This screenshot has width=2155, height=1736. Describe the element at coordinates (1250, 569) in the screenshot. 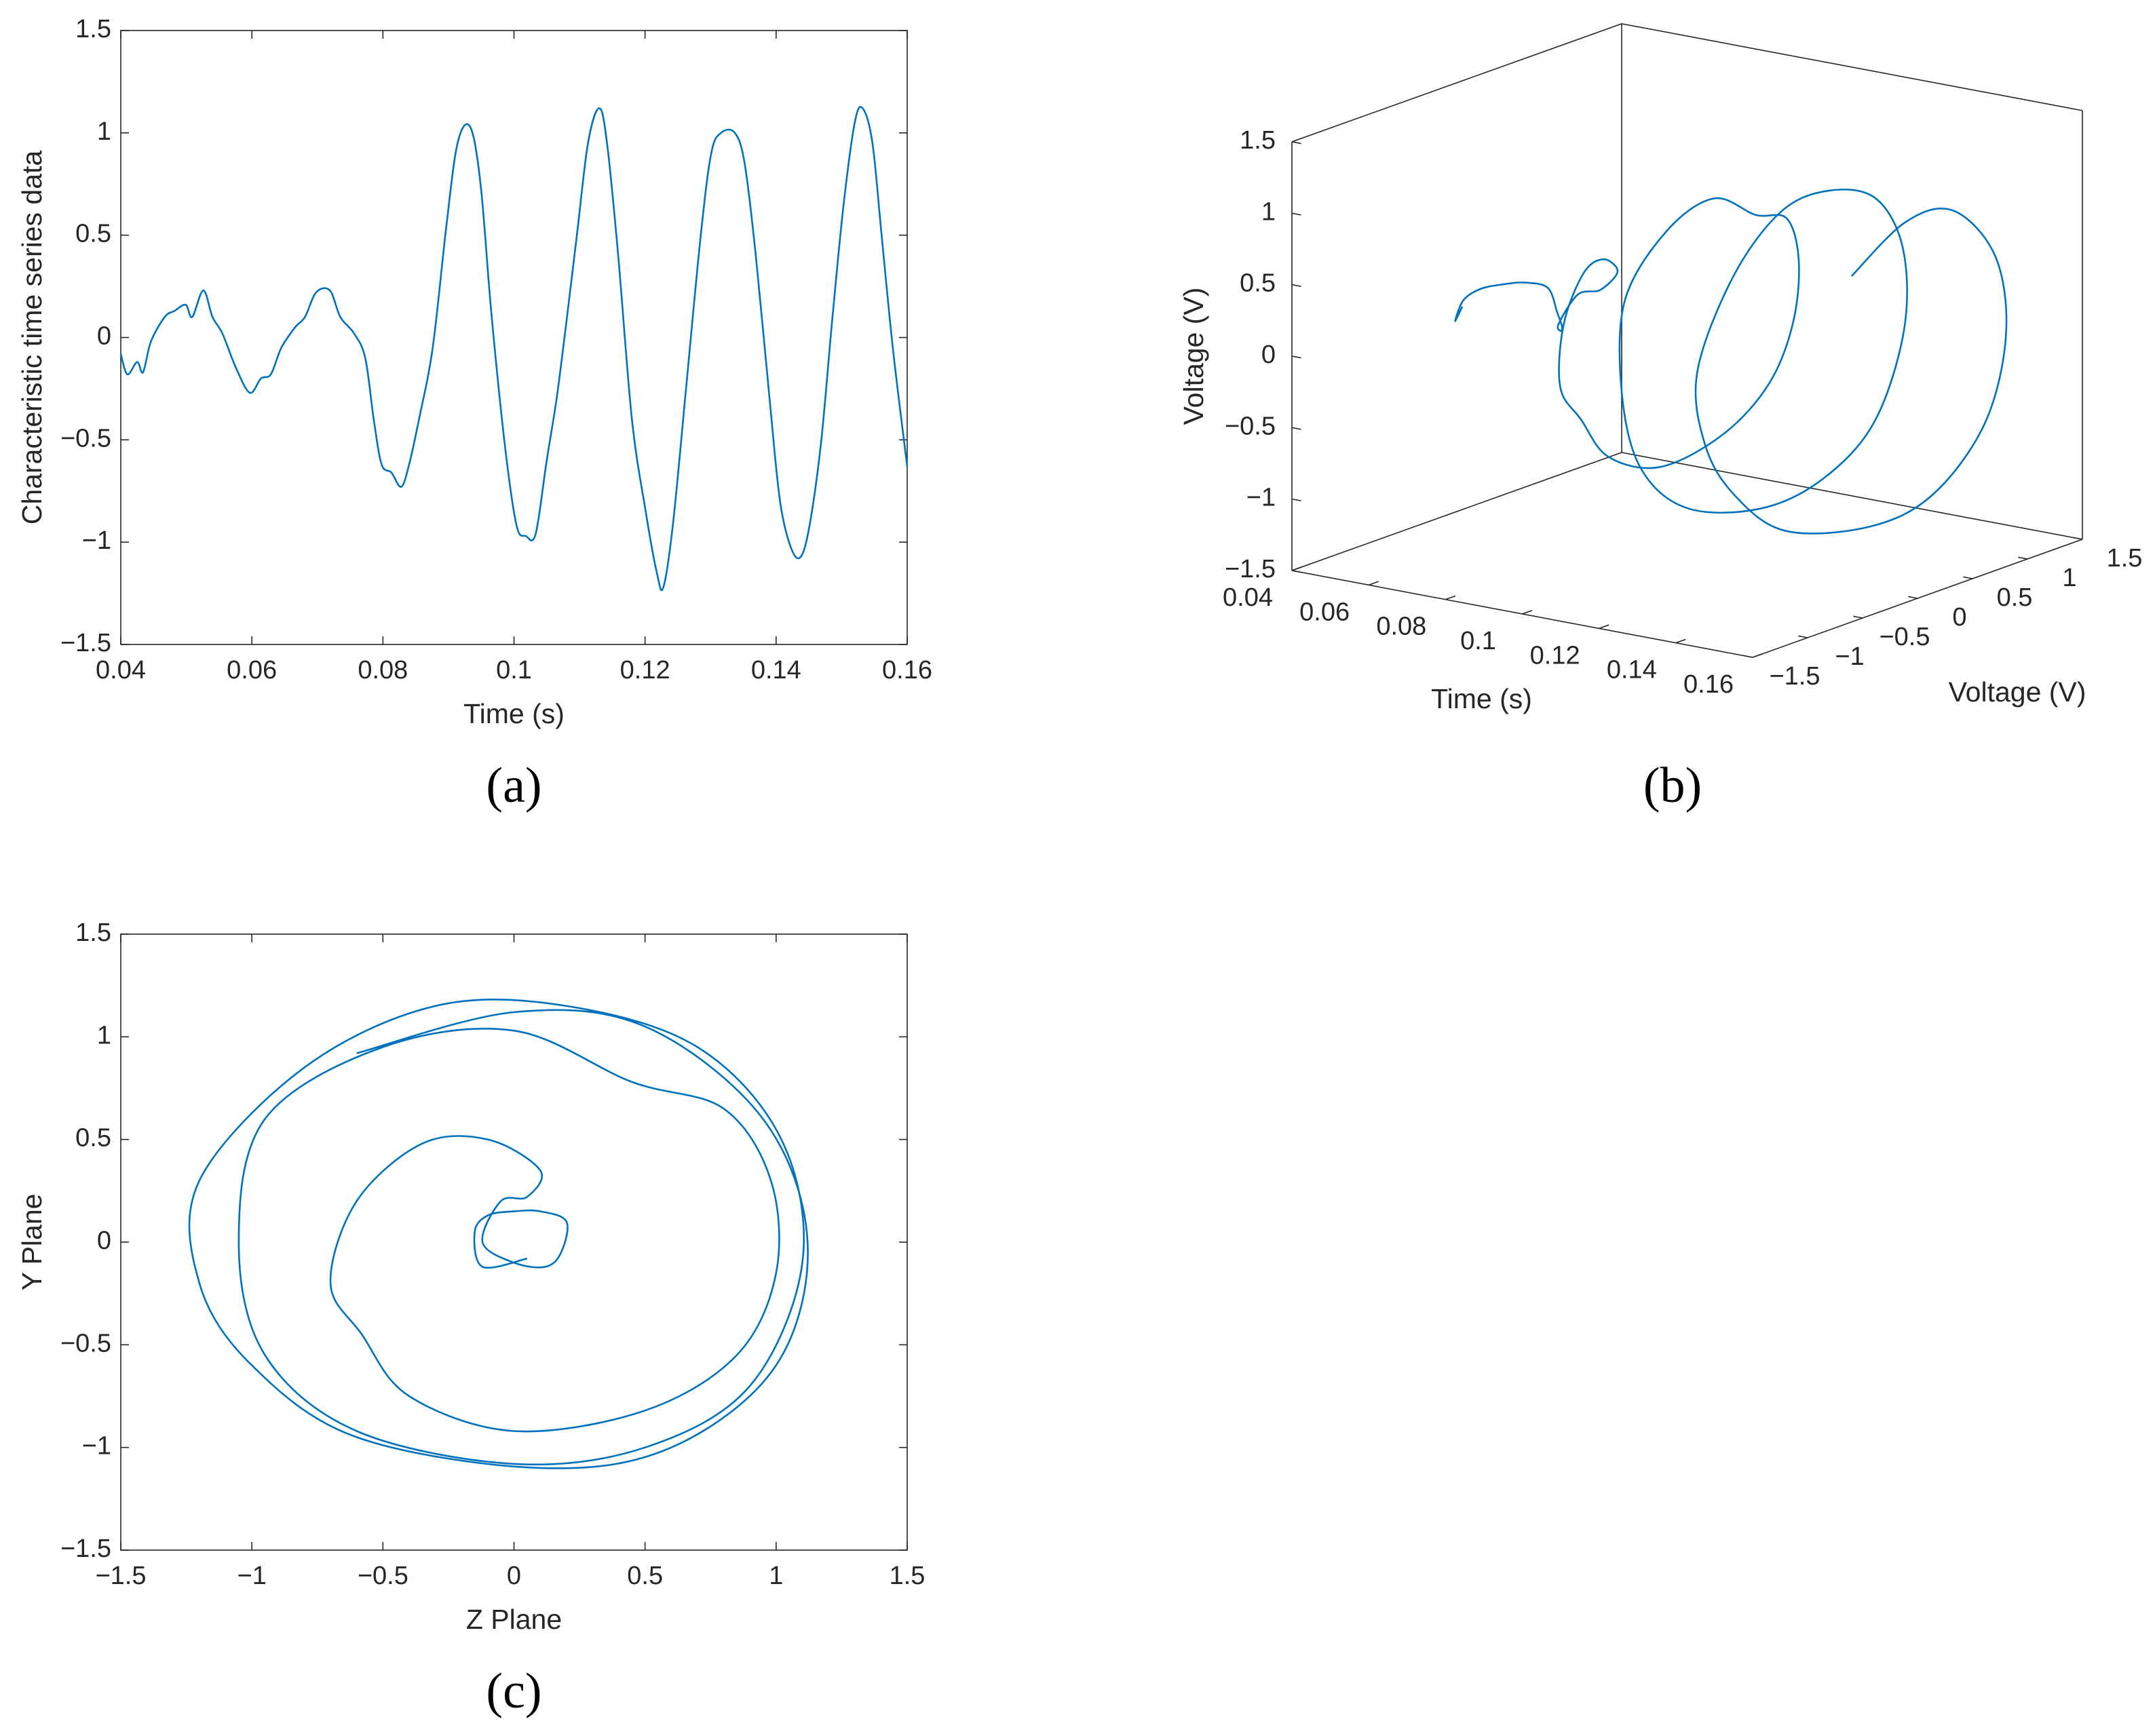

I see `z-tick-label: −1.5` at that location.